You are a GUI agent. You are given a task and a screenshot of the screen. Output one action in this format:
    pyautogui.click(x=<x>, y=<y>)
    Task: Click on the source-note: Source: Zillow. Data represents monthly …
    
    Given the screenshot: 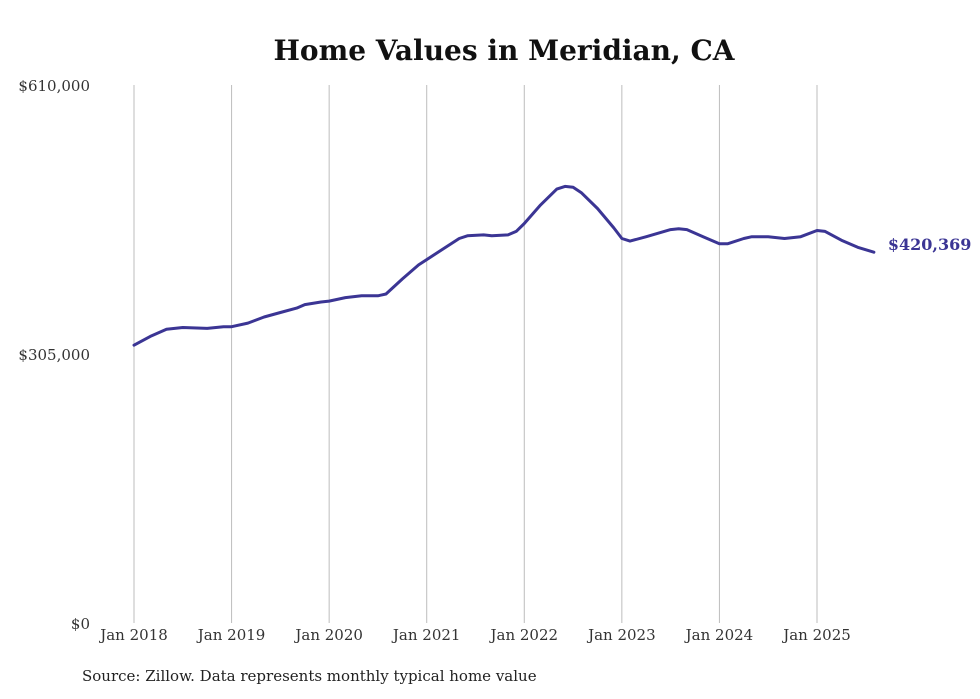 What is the action you would take?
    pyautogui.click(x=309, y=676)
    